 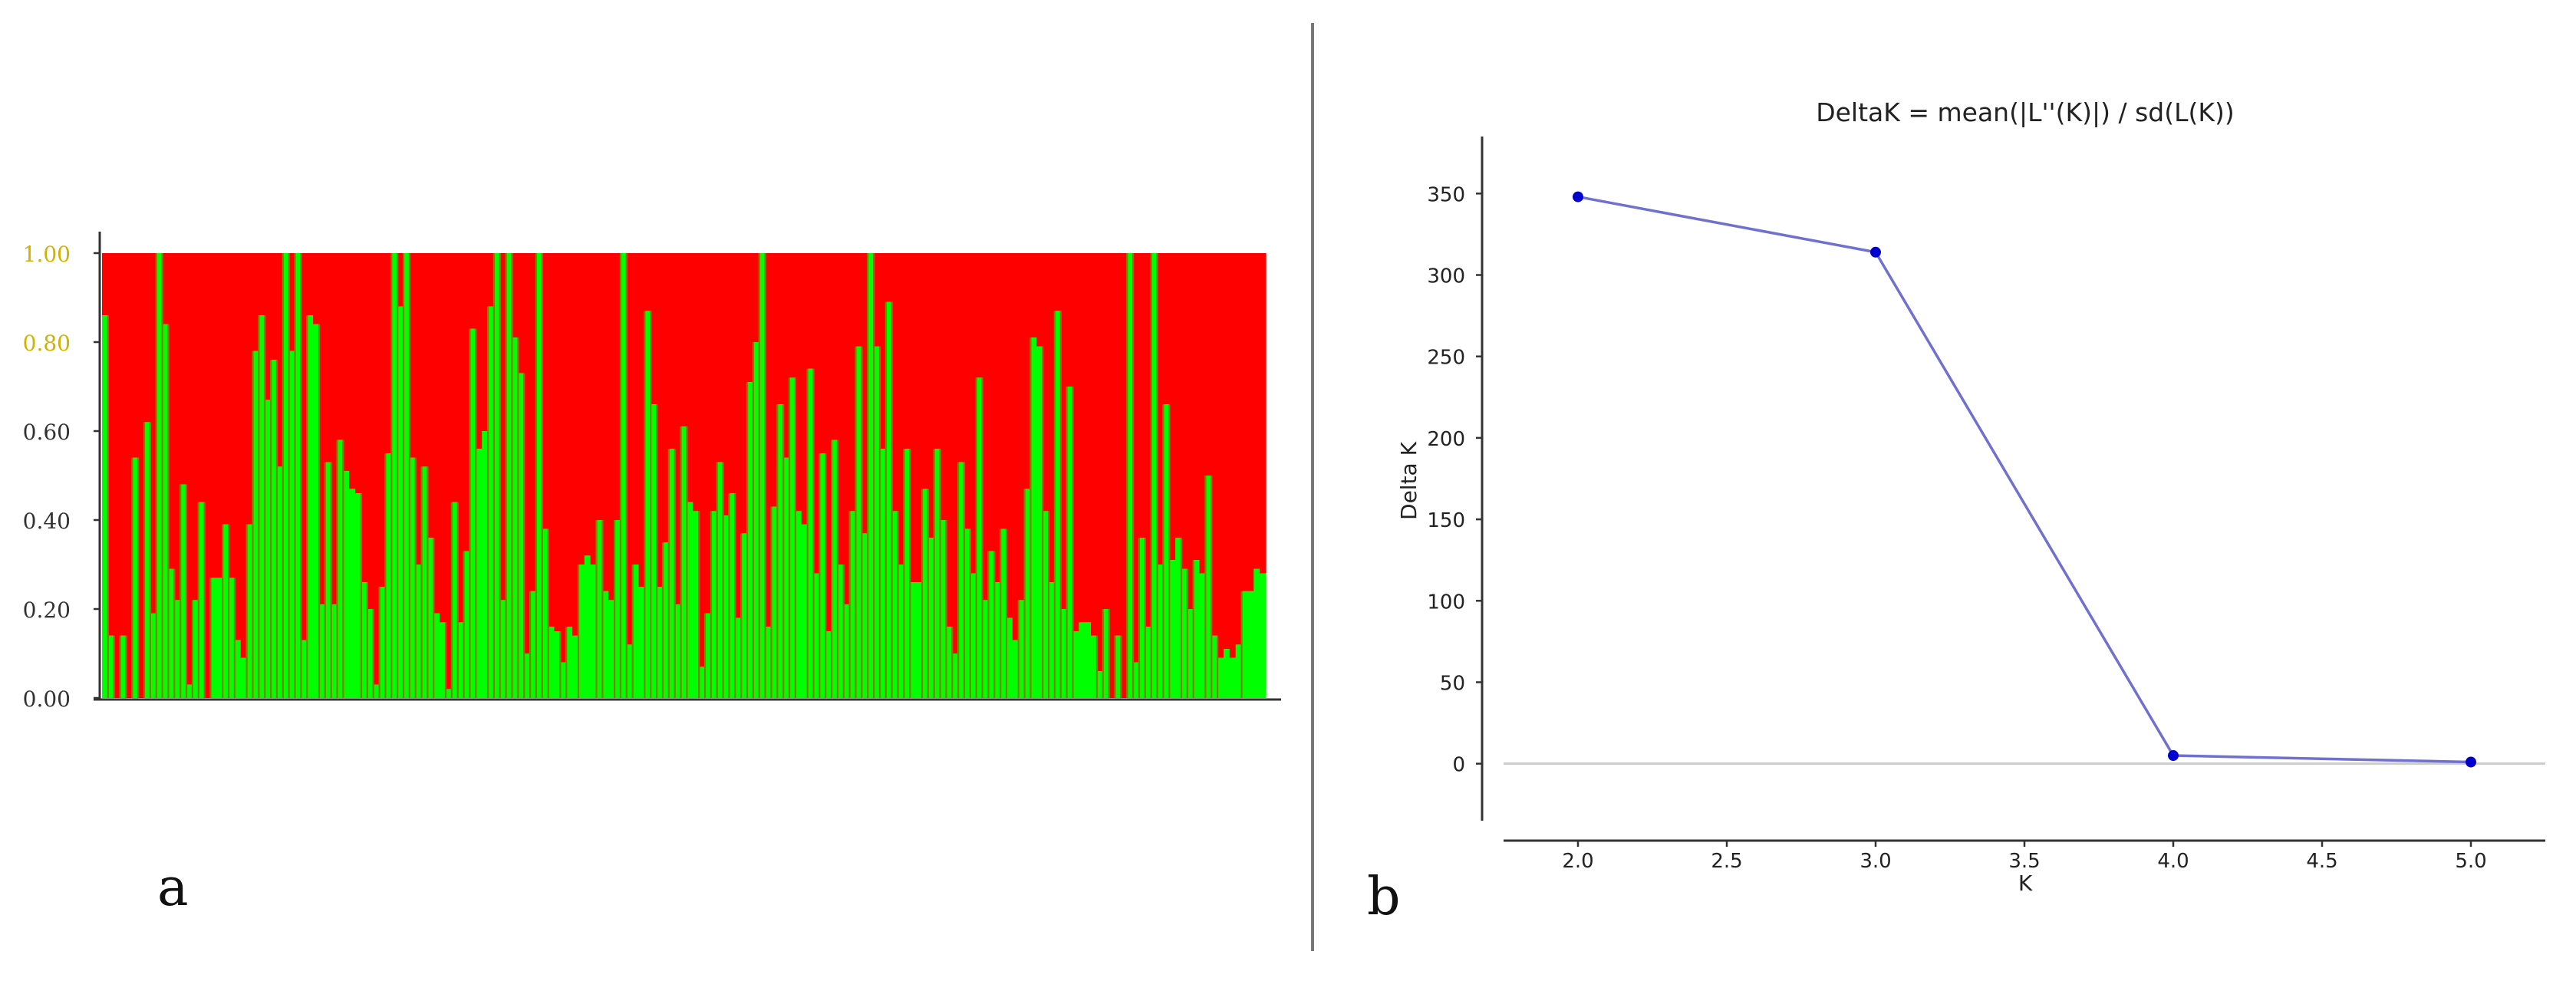 What do you see at coordinates (2470, 861) in the screenshot?
I see `x-tick-label: 5.0` at bounding box center [2470, 861].